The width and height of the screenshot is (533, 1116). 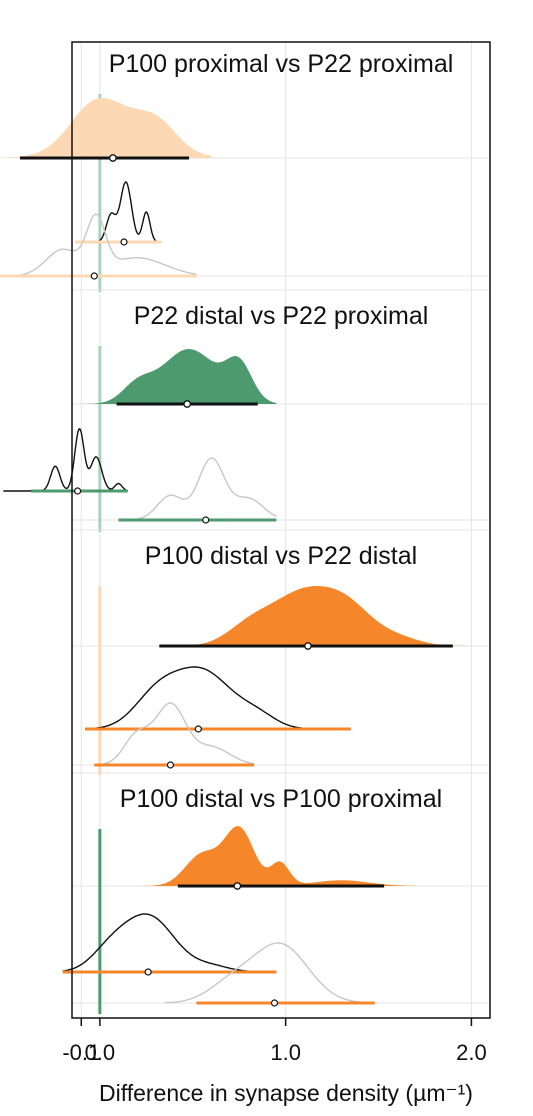 I want to click on x-axis: -0.10.0 1.0 2.0, so click(x=274, y=1041).